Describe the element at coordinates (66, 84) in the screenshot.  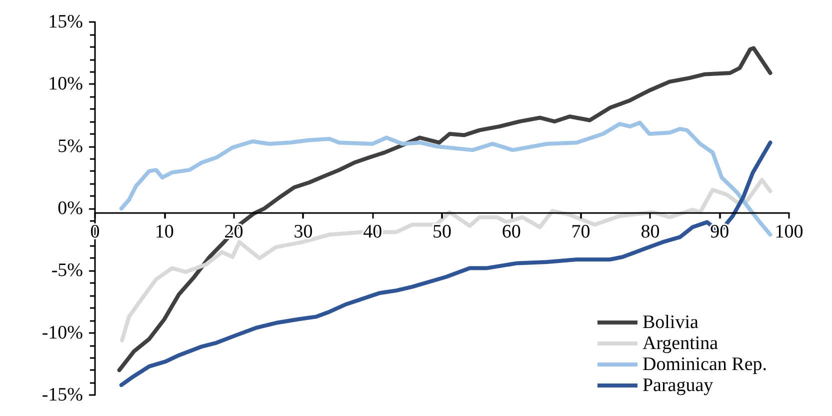
I see `y-tick-label: 10%` at that location.